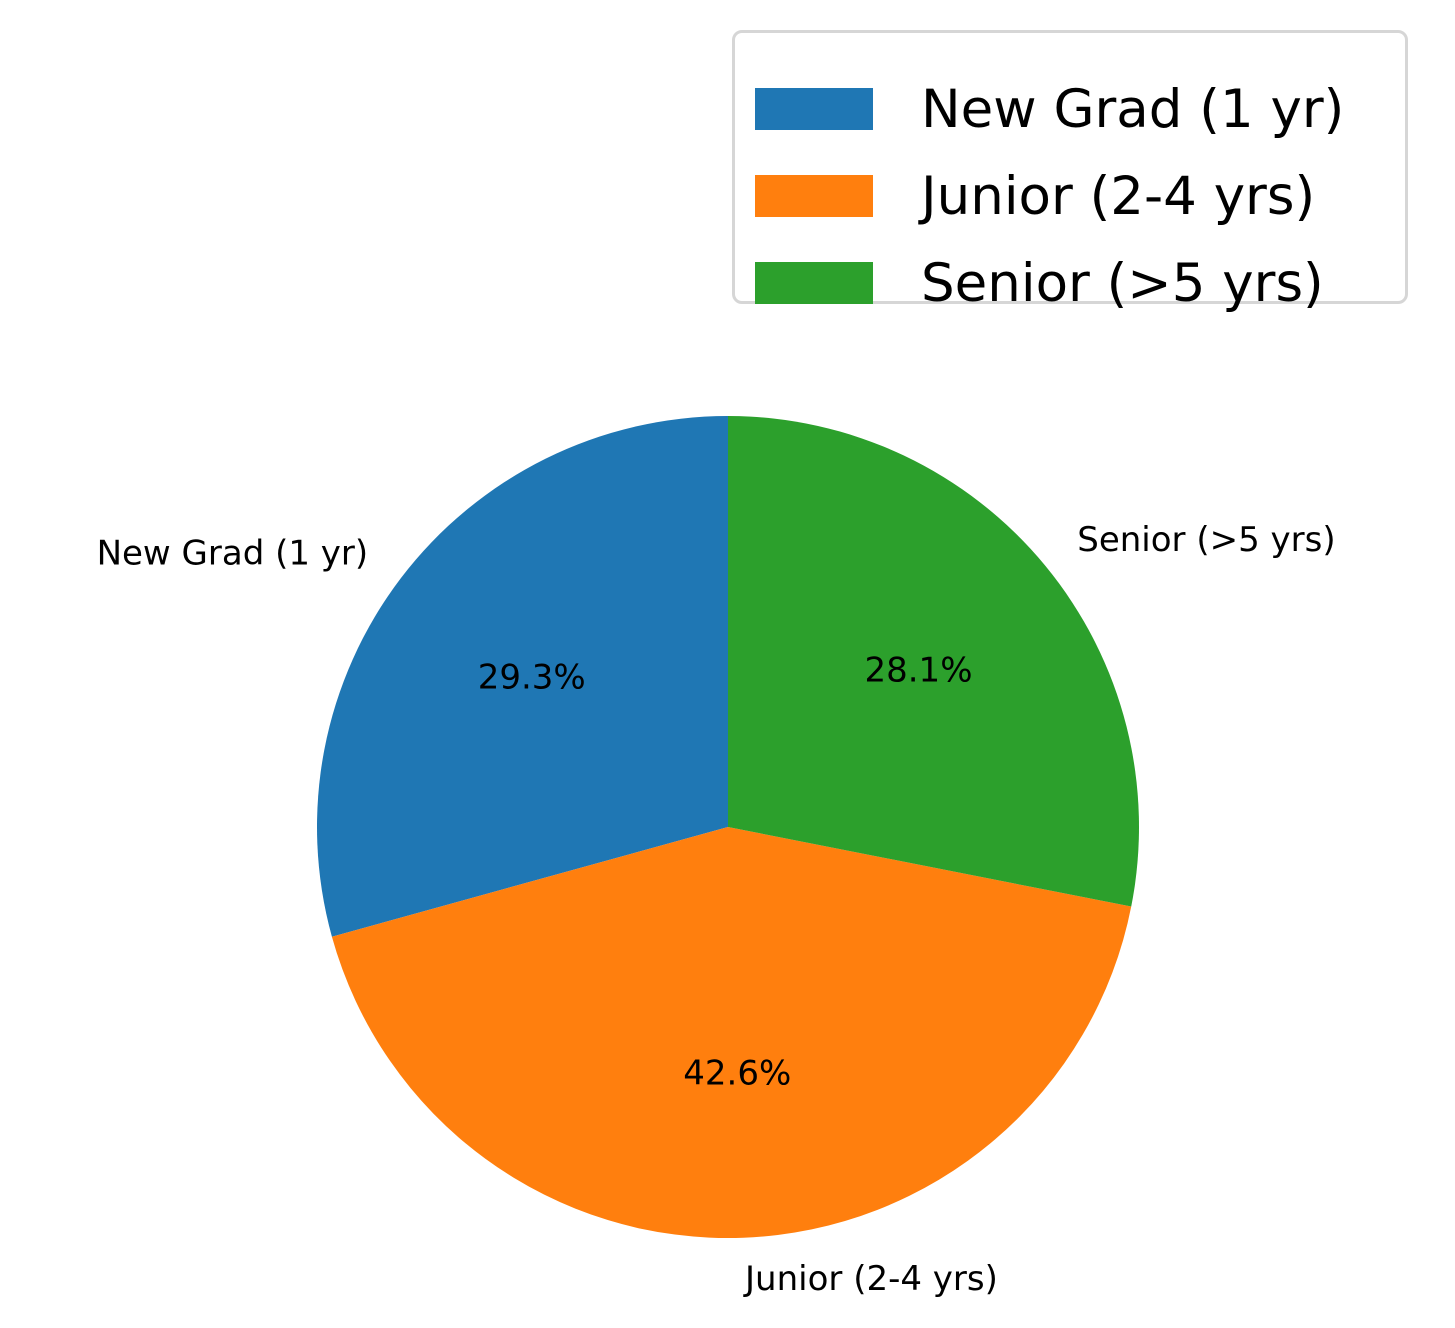 This screenshot has height=1328, width=1455. I want to click on percent-label-new-grad: 29.3%, so click(532, 678).